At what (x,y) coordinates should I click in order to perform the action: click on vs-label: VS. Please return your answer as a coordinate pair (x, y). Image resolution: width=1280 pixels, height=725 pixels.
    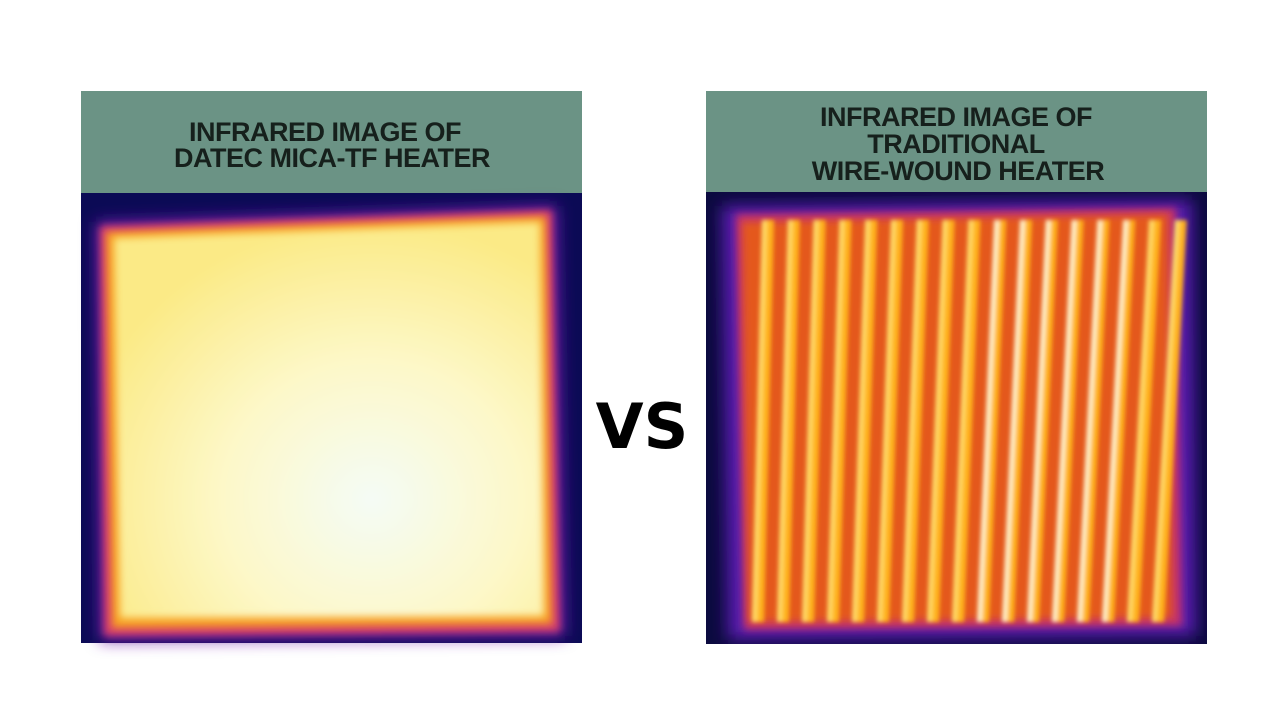
    Looking at the image, I should click on (642, 426).